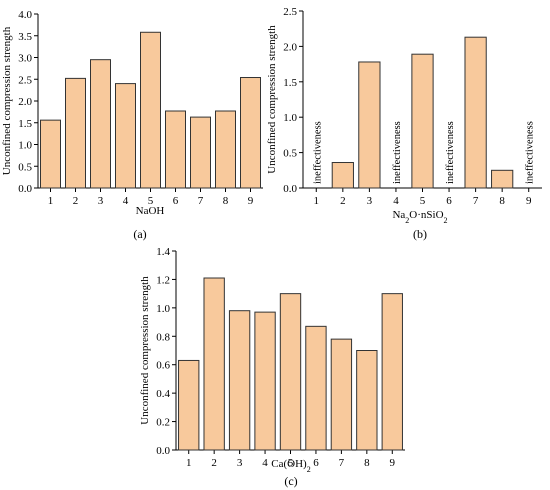 This screenshot has width=550, height=490. I want to click on chart0-ytick-label: 4.0, so click(25, 15).